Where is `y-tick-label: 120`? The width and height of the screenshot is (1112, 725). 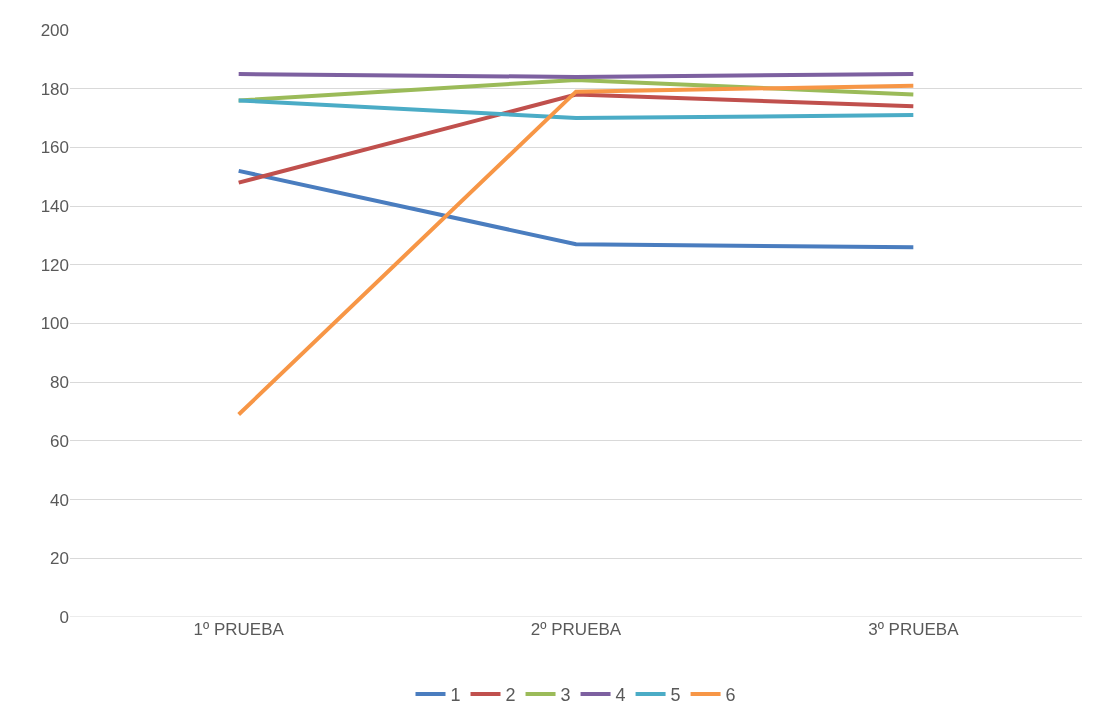
y-tick-label: 120 is located at coordinates (54, 265).